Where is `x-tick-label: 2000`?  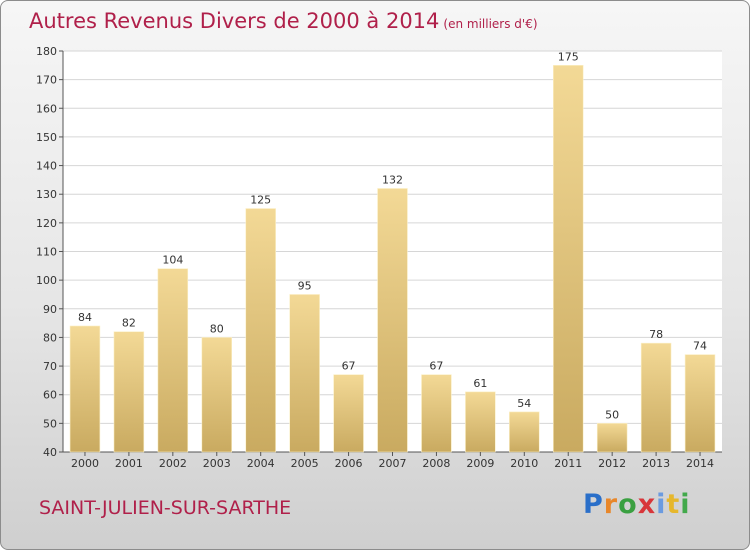 x-tick-label: 2000 is located at coordinates (85, 463).